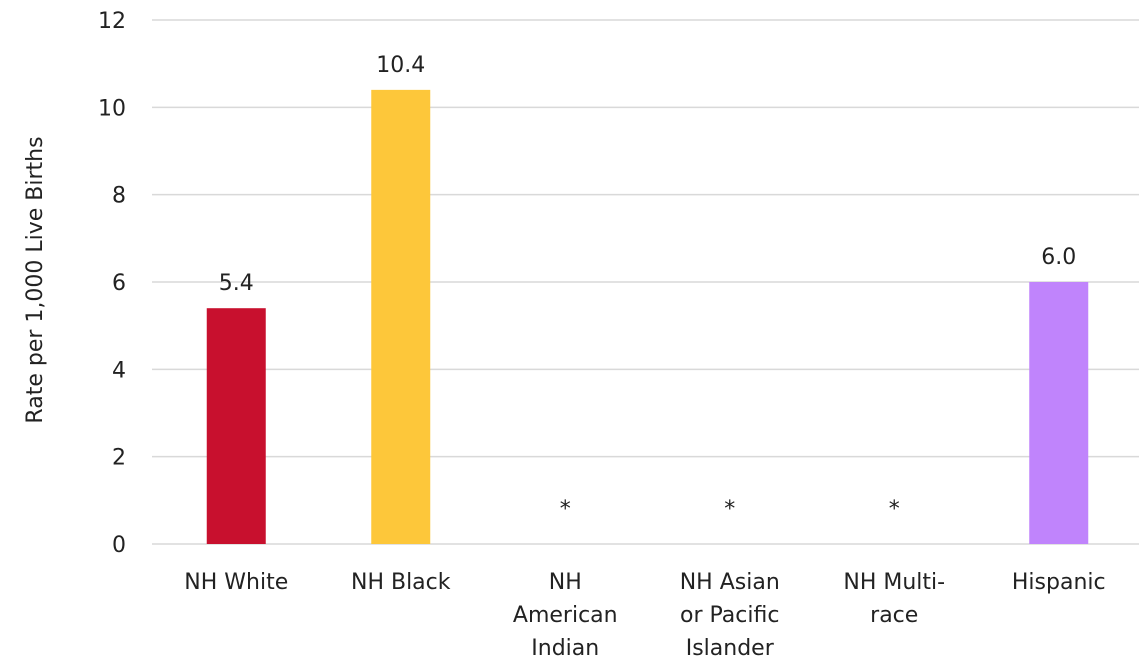 This screenshot has width=1139, height=668. I want to click on x-category-label-line: or Pacific, so click(729, 615).